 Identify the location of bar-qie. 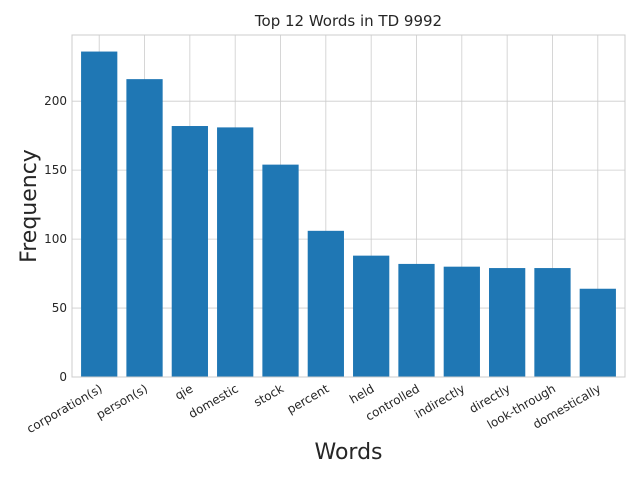
(189, 251).